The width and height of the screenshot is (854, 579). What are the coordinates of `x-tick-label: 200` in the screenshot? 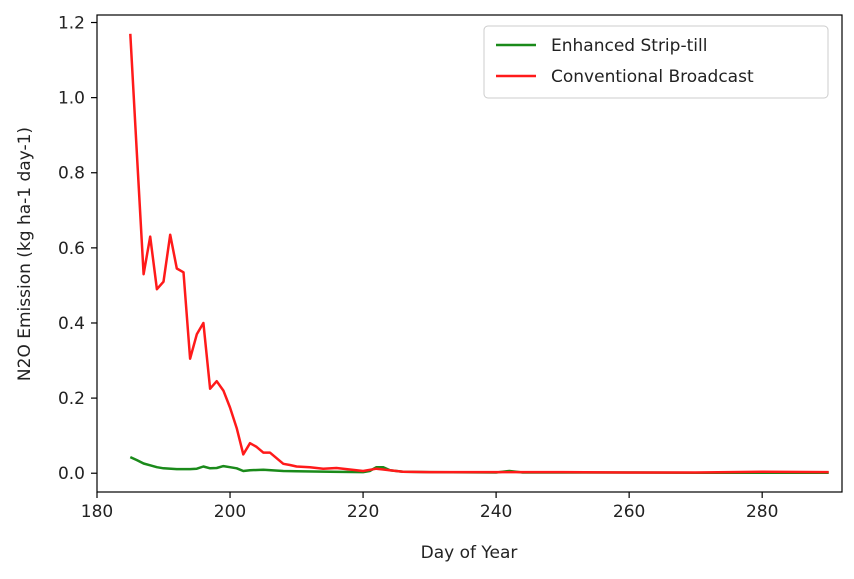 It's located at (230, 512).